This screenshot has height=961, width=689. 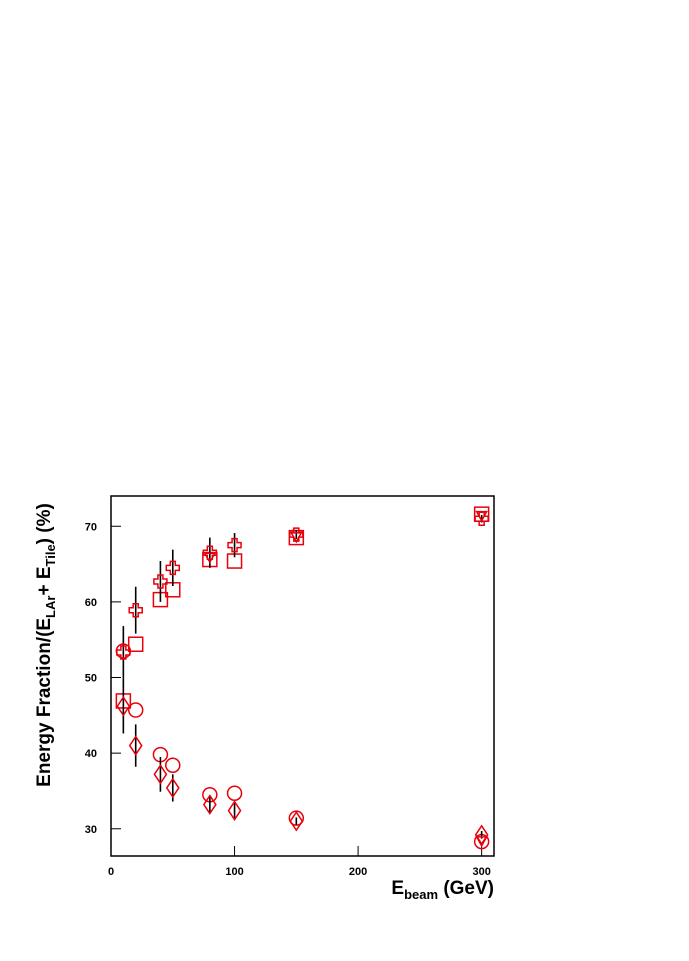 What do you see at coordinates (44, 580) in the screenshot?
I see `label-part: + E` at bounding box center [44, 580].